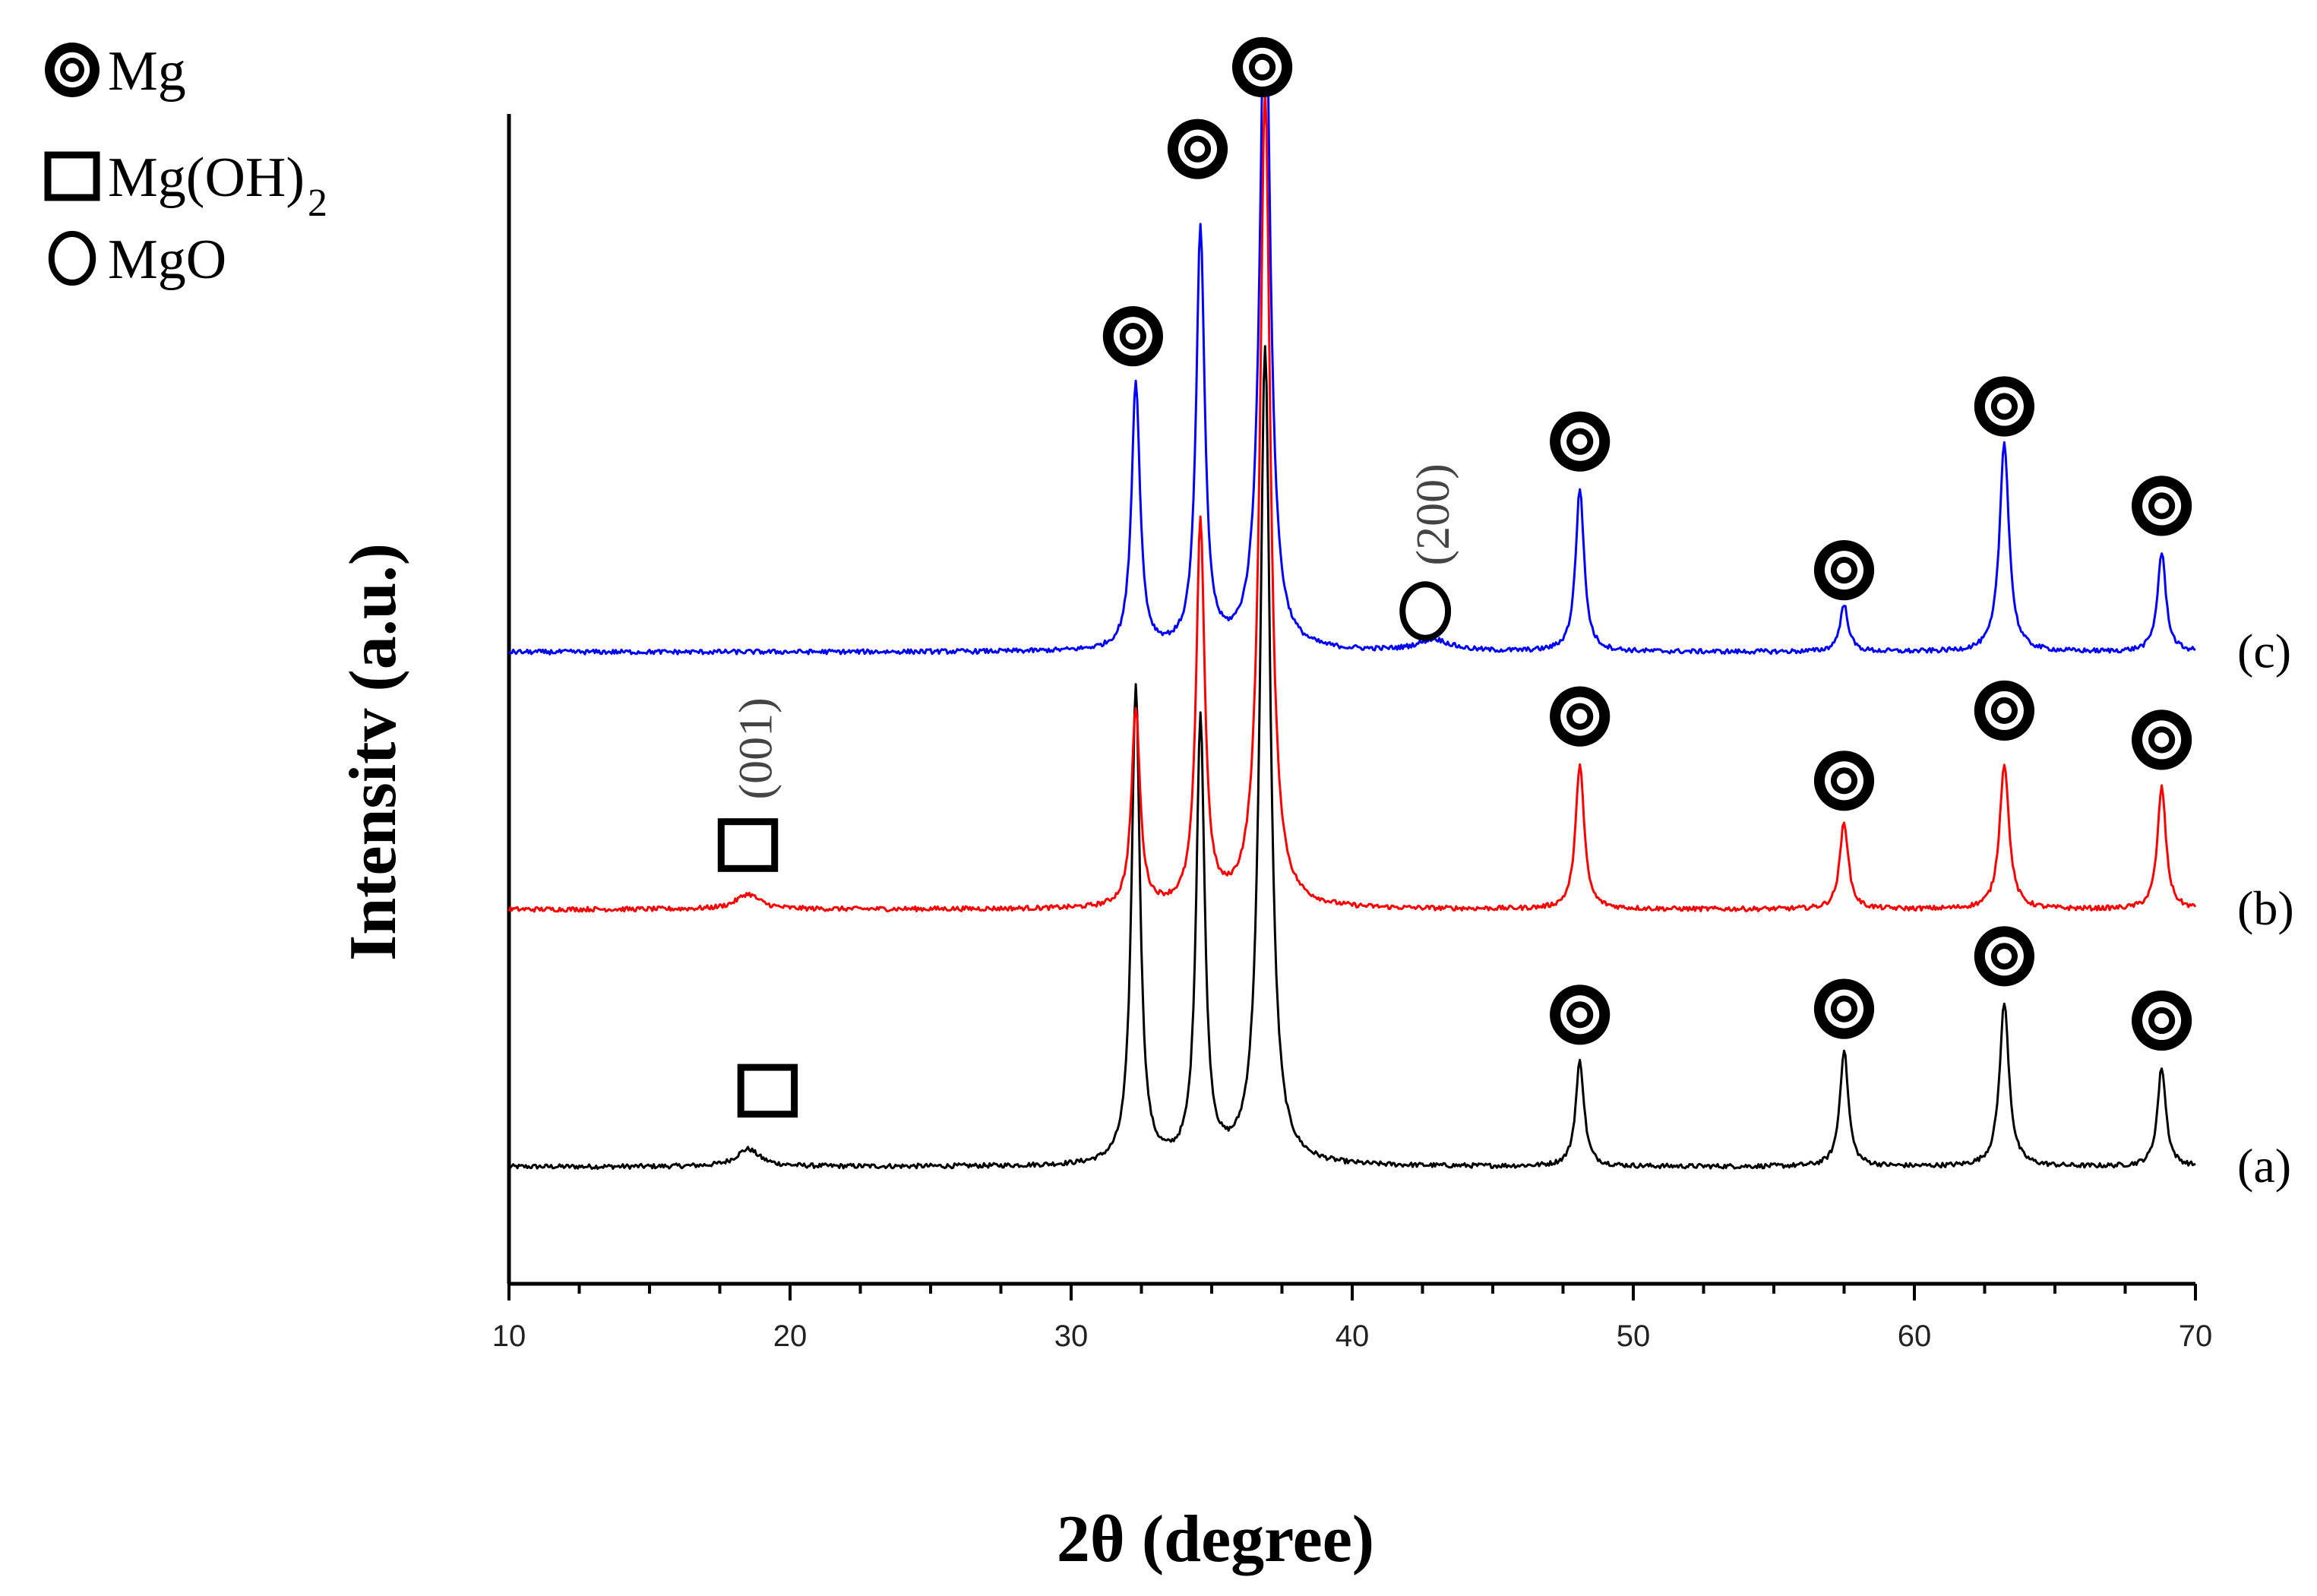 The height and width of the screenshot is (1596, 2317). Describe the element at coordinates (1071, 1336) in the screenshot. I see `x-tick-label: 30` at that location.